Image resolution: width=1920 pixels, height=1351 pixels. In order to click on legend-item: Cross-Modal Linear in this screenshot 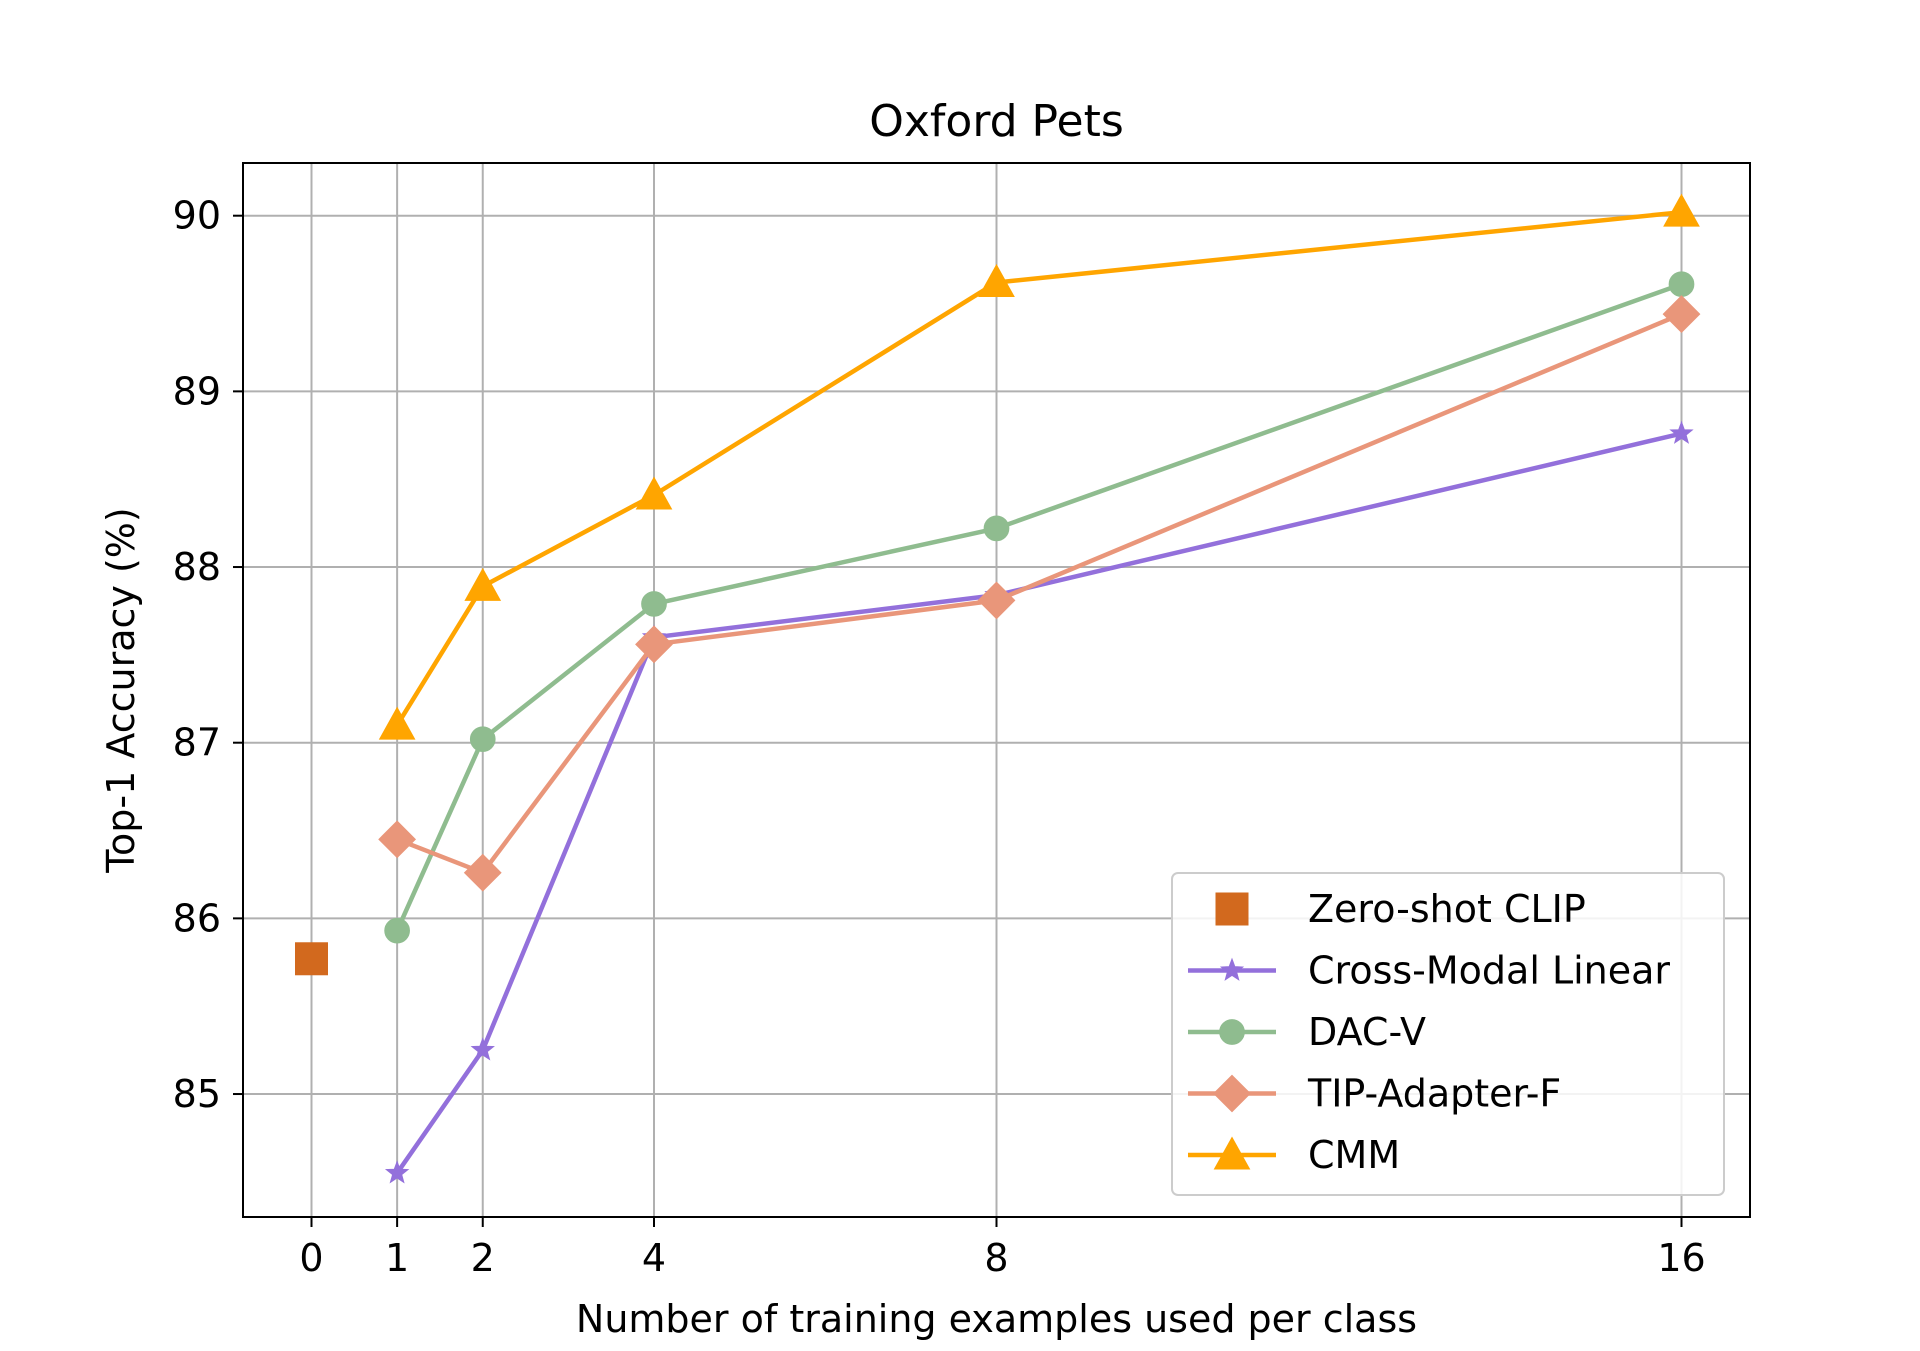, I will do `click(1429, 971)`.